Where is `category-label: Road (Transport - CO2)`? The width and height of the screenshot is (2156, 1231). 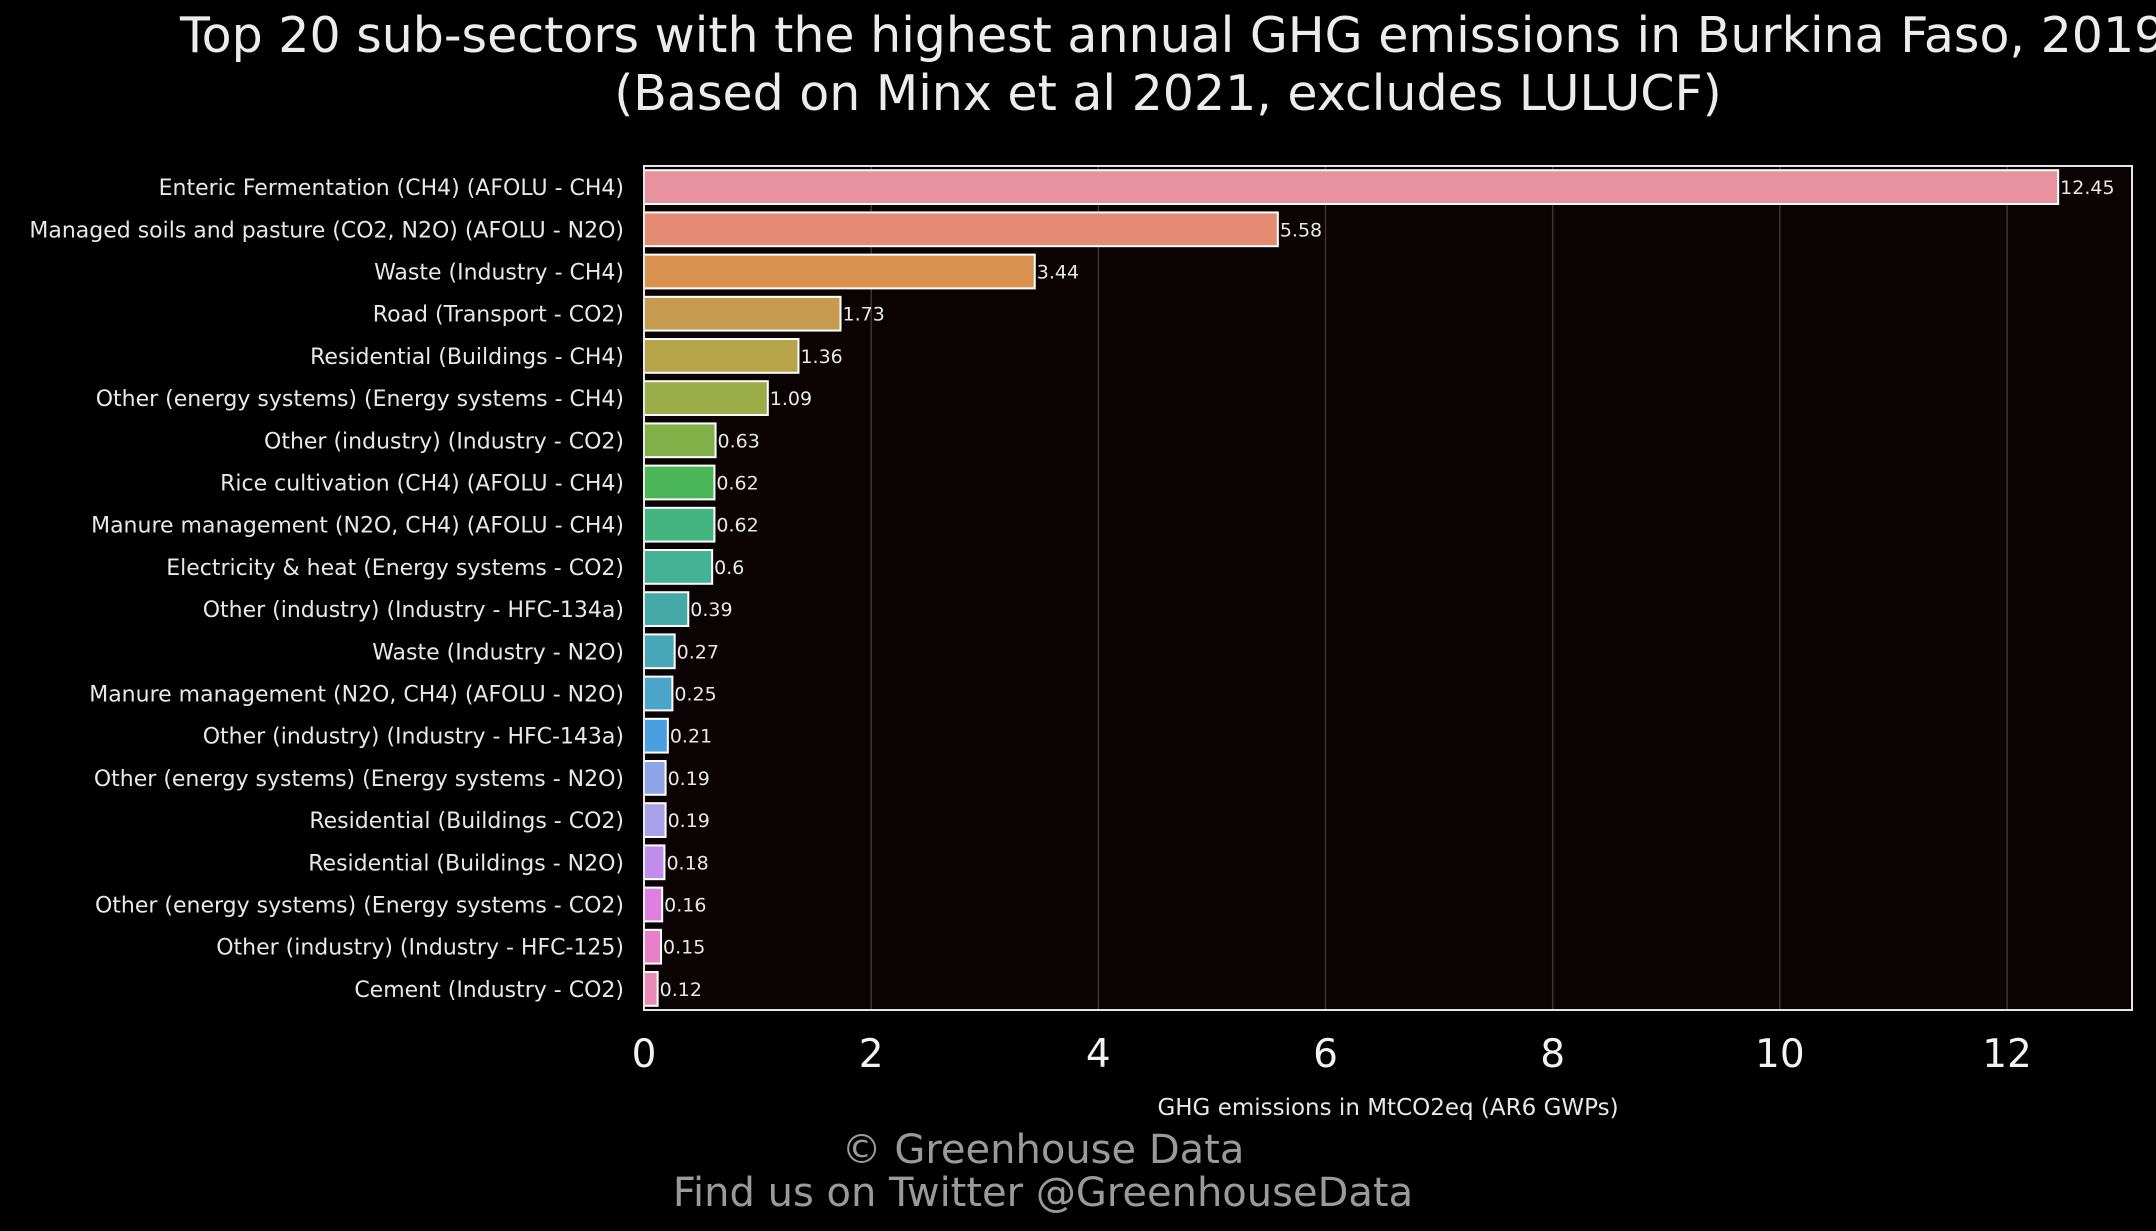
category-label: Road (Transport - CO2) is located at coordinates (498, 315).